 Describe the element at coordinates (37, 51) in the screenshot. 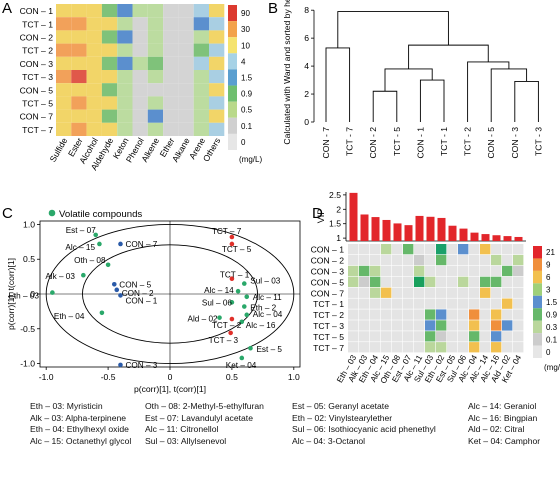

I see `heatmap-a-row-label: TCT – 2` at that location.